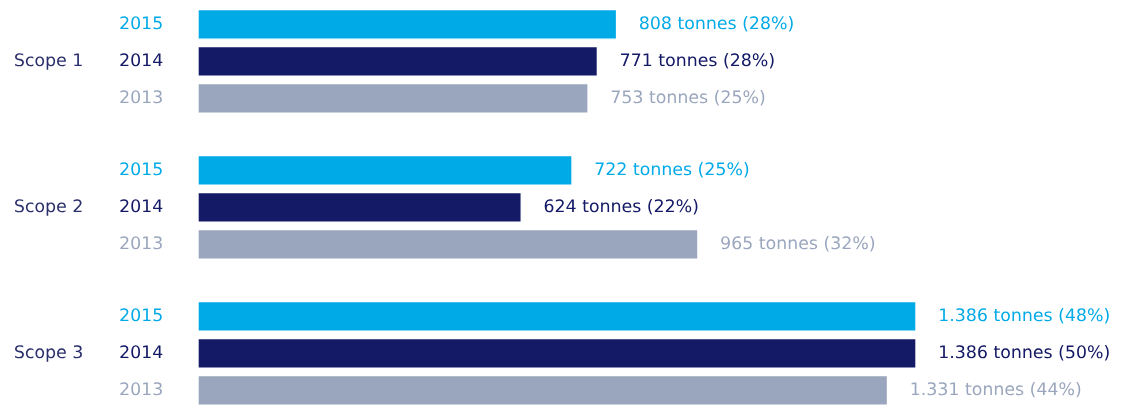 The width and height of the screenshot is (1148, 419). Describe the element at coordinates (48, 353) in the screenshot. I see `y-tick-label: Scope 3` at that location.